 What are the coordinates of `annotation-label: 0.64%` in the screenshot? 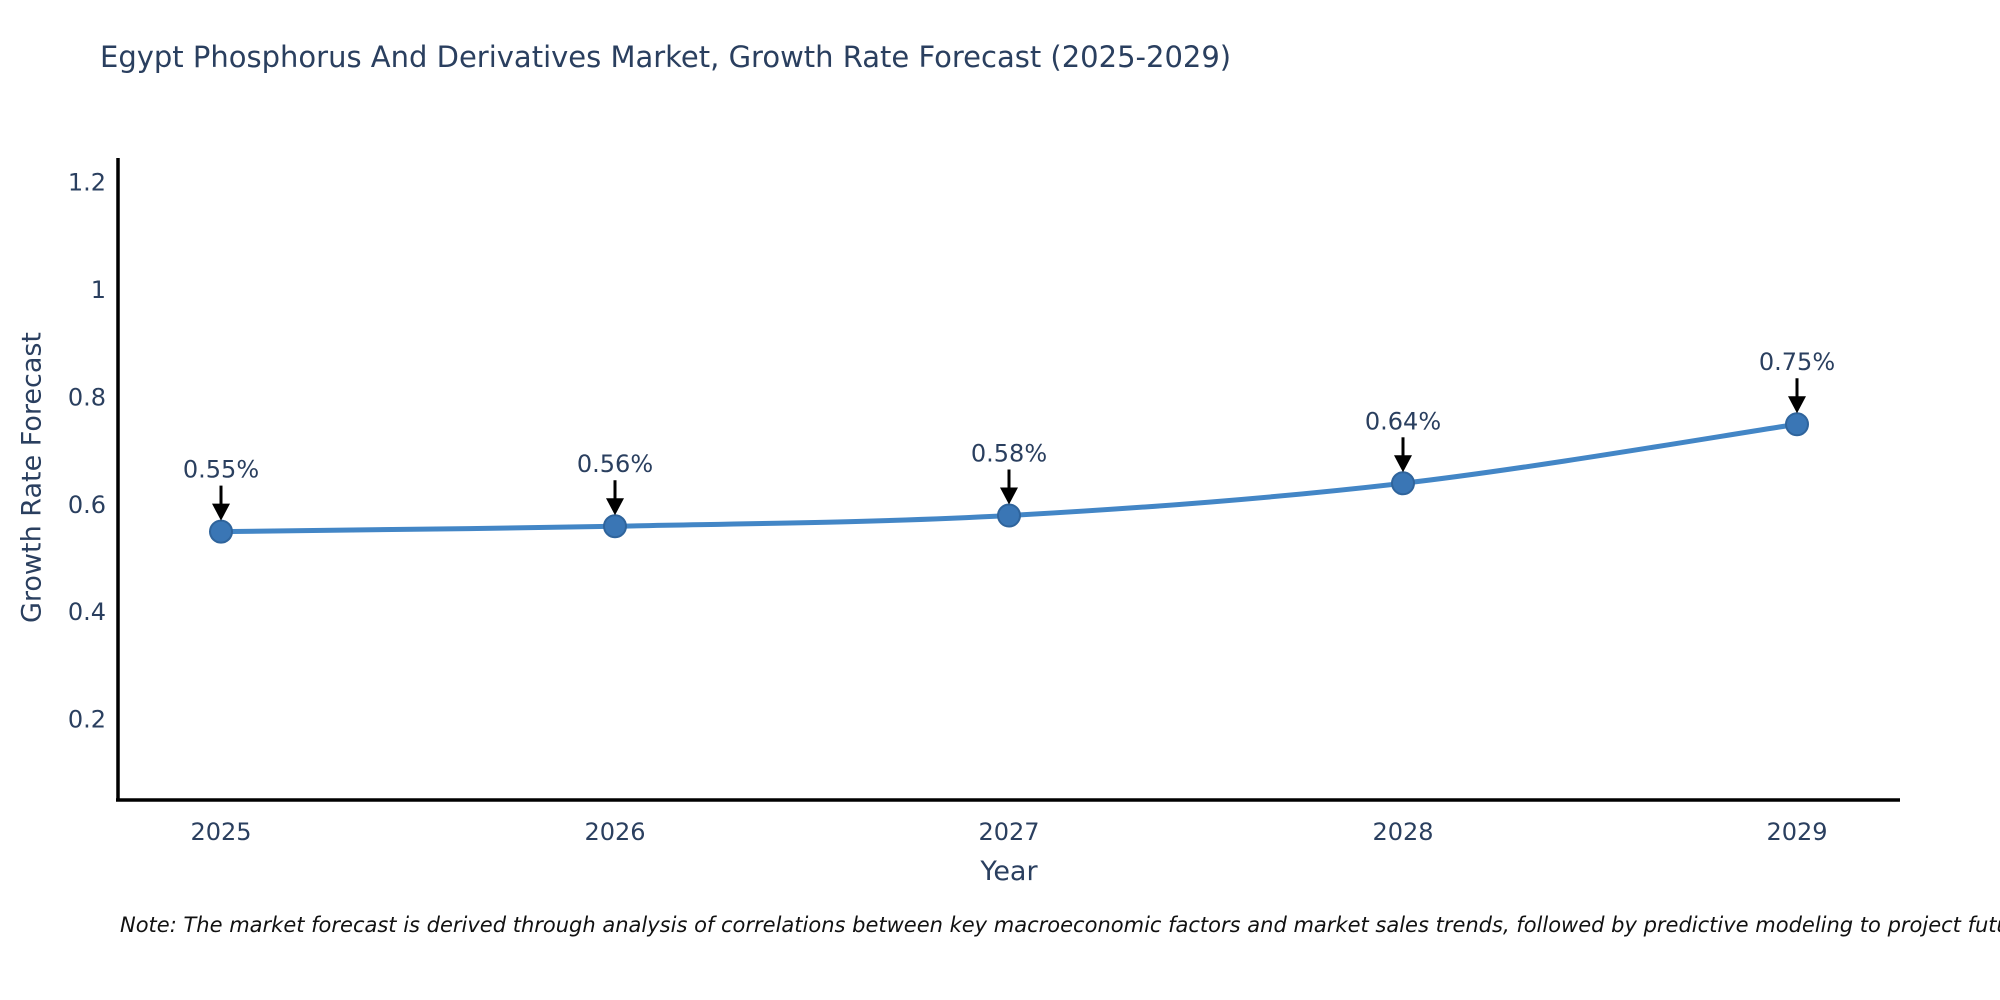 It's located at (1403, 421).